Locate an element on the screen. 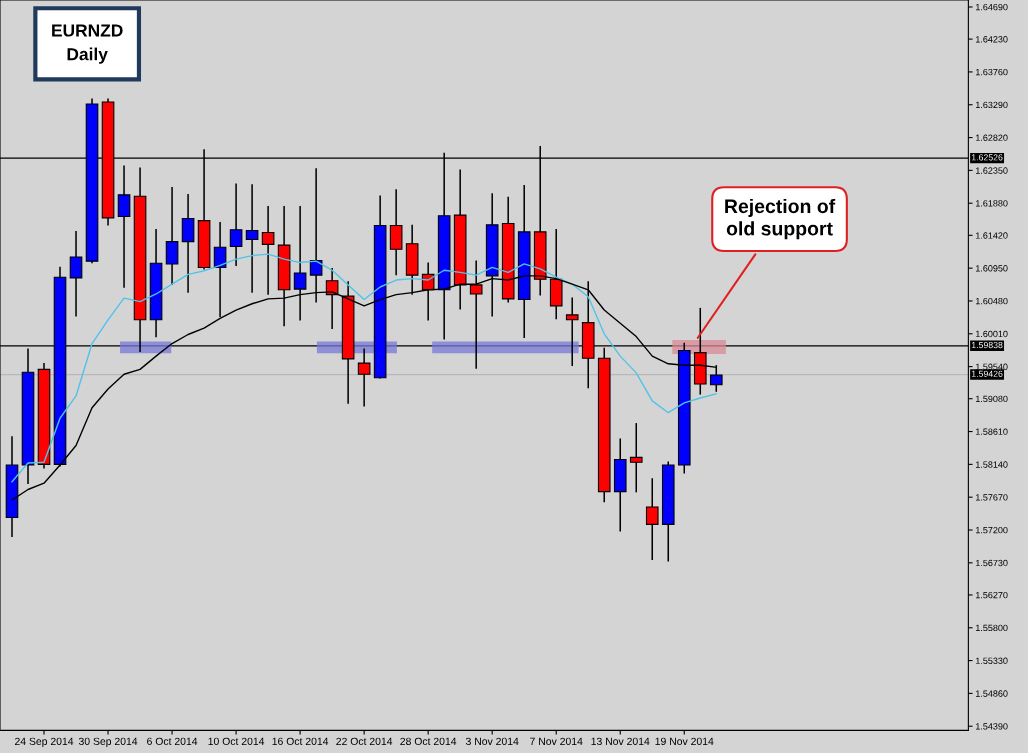  y-tick-label: 1.54860 is located at coordinates (992, 693).